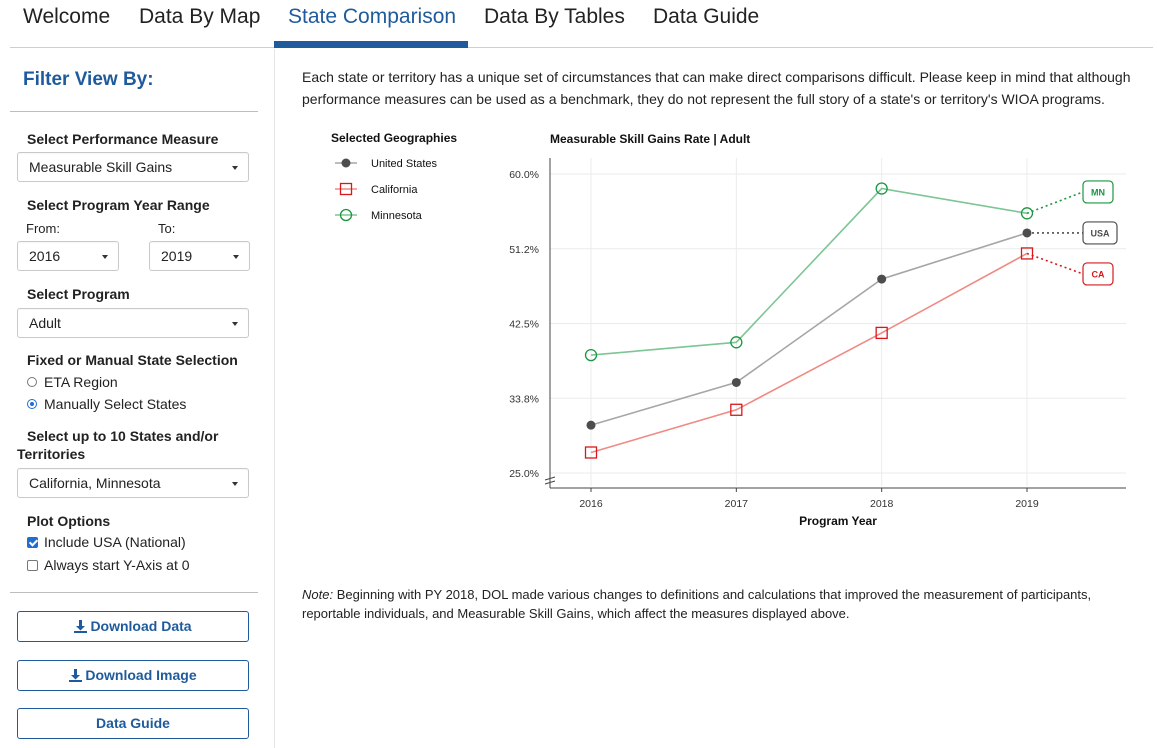 The height and width of the screenshot is (748, 1157). Describe the element at coordinates (394, 138) in the screenshot. I see `legend-title: Selected Geographies` at that location.